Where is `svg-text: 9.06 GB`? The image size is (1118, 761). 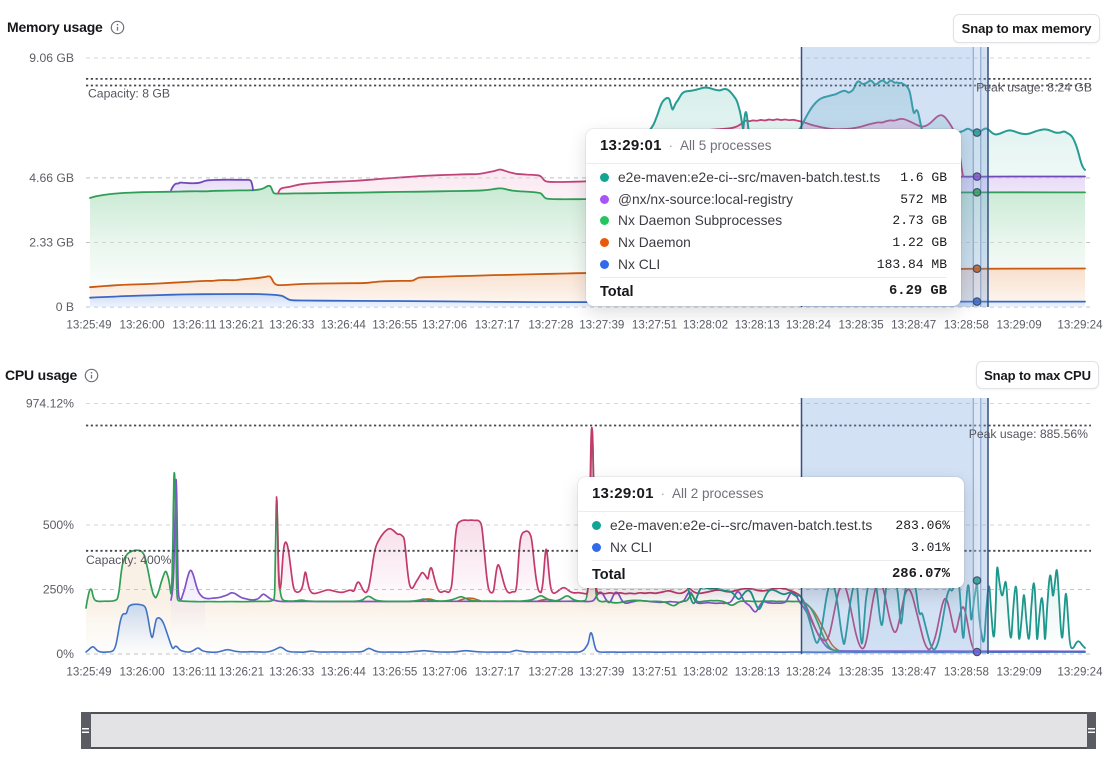 svg-text: 9.06 GB is located at coordinates (51, 58).